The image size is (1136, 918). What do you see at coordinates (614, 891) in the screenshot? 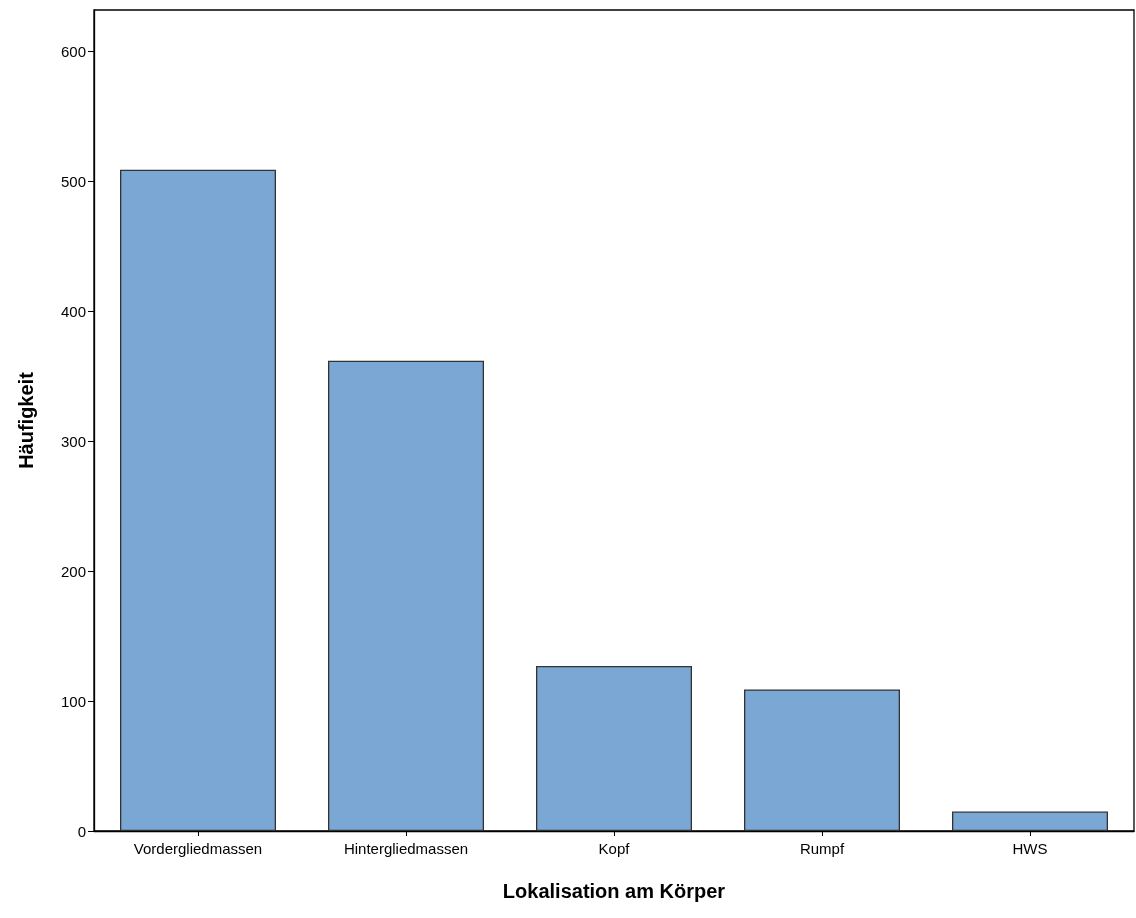
I see `x-axis-title: Lokalisation am Körper` at bounding box center [614, 891].